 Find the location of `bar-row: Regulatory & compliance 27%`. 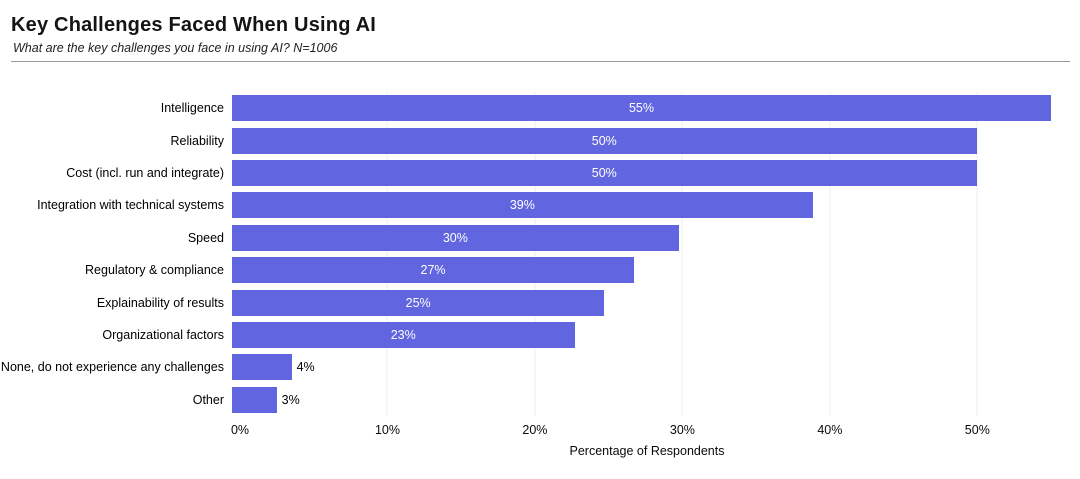

bar-row: Regulatory & compliance 27% is located at coordinates (540, 270).